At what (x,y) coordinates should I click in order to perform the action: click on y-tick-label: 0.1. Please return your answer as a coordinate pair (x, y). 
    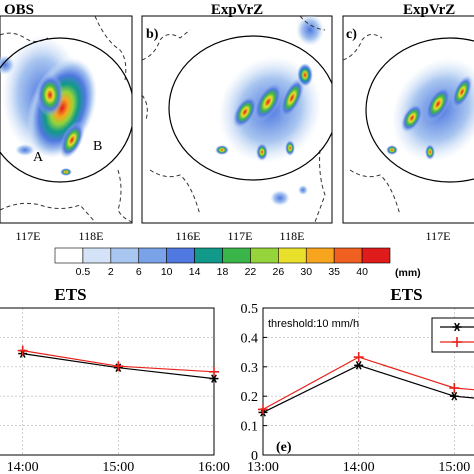
    Looking at the image, I should click on (250, 427).